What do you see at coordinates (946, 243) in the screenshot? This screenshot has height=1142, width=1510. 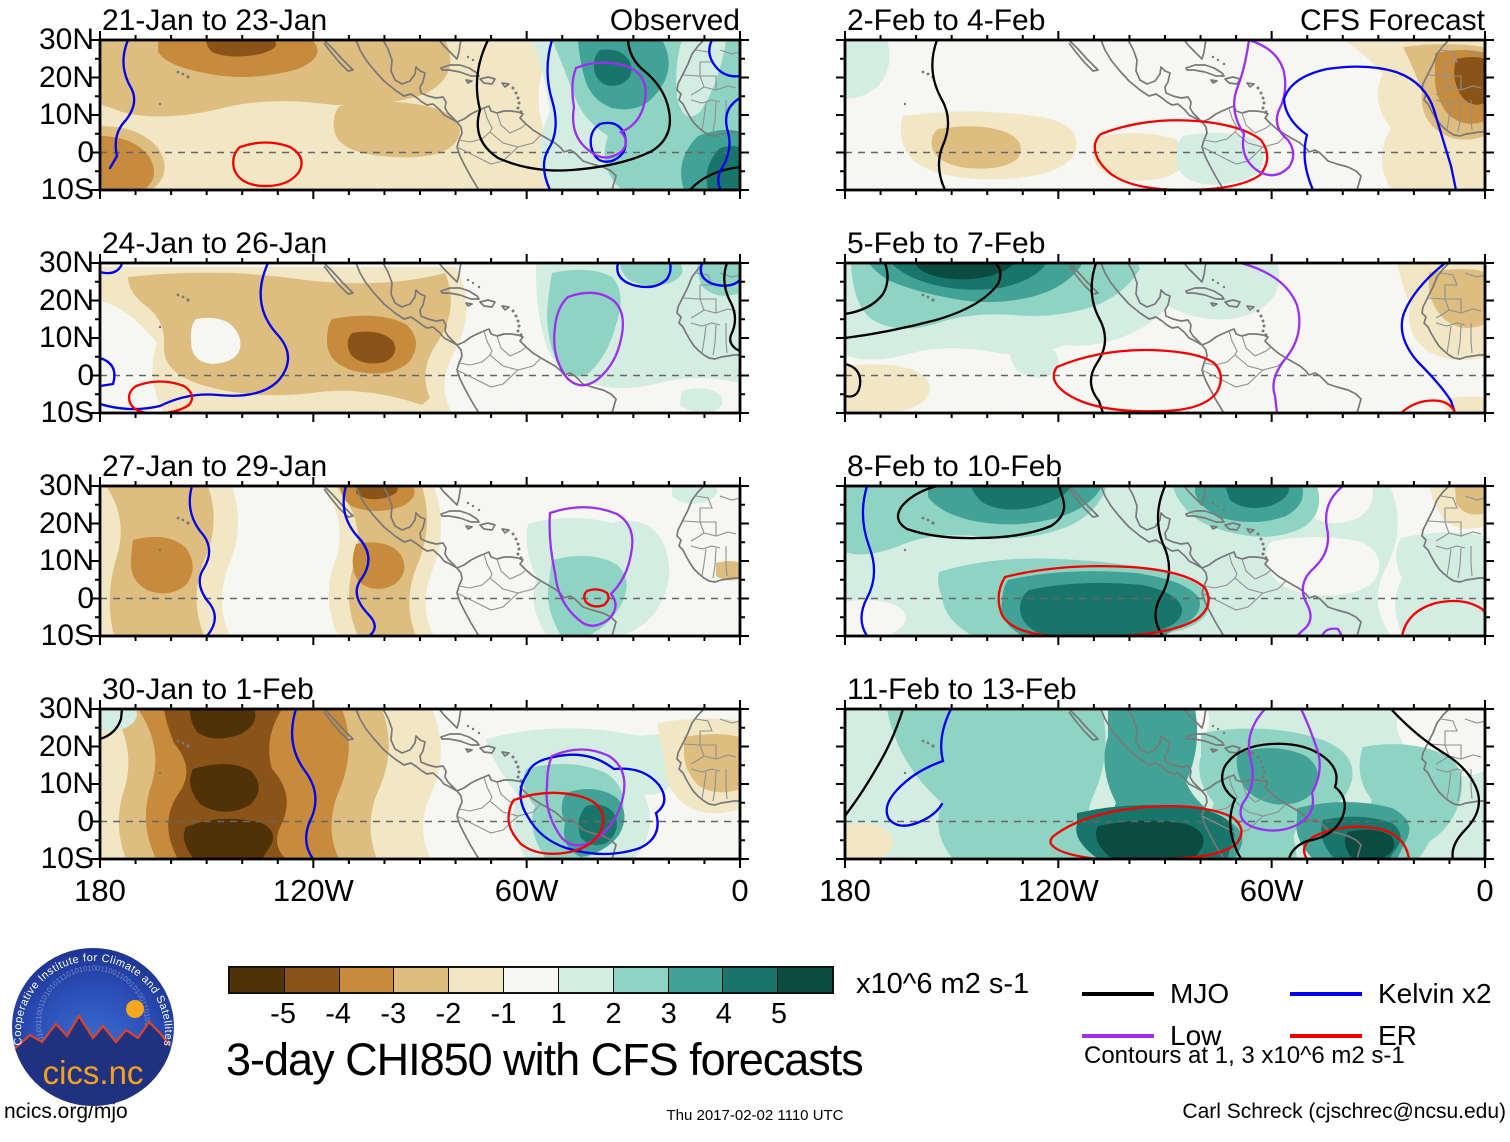 I see `panel-title: 5-Feb to 7-Feb` at bounding box center [946, 243].